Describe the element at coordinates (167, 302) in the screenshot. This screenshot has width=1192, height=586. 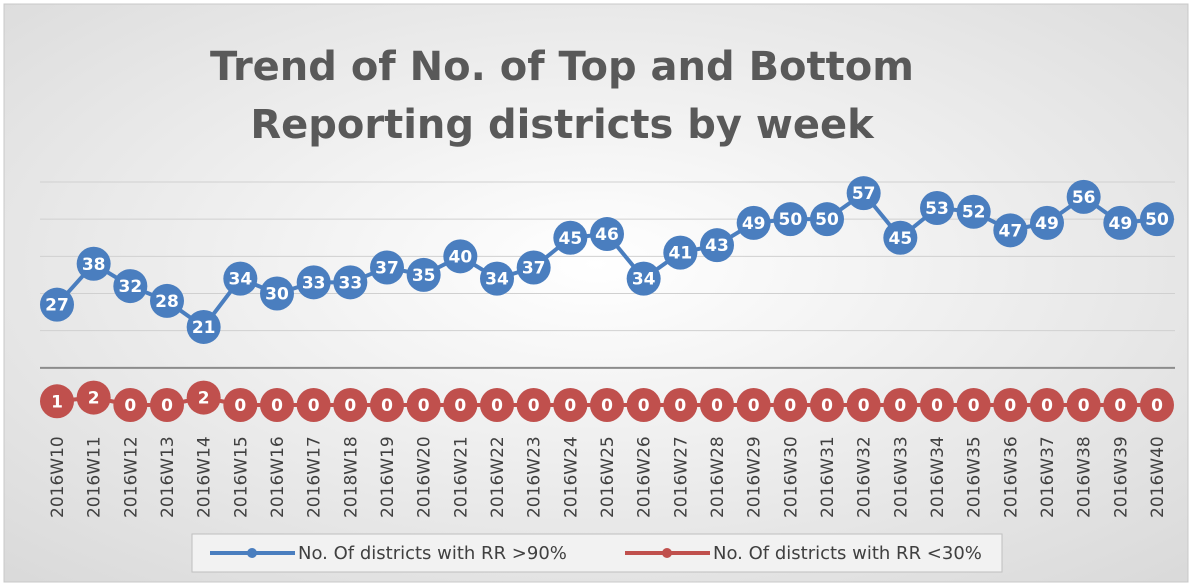
I see `data-label: 28` at that location.